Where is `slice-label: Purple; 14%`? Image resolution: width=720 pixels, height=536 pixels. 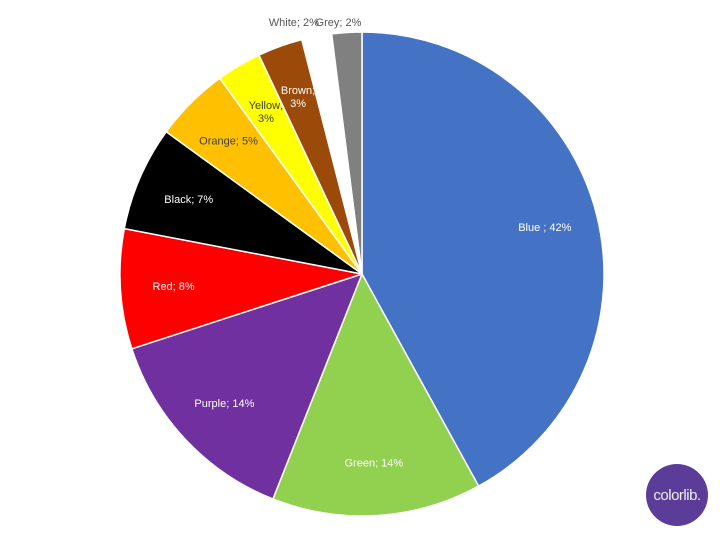 slice-label: Purple; 14% is located at coordinates (224, 404).